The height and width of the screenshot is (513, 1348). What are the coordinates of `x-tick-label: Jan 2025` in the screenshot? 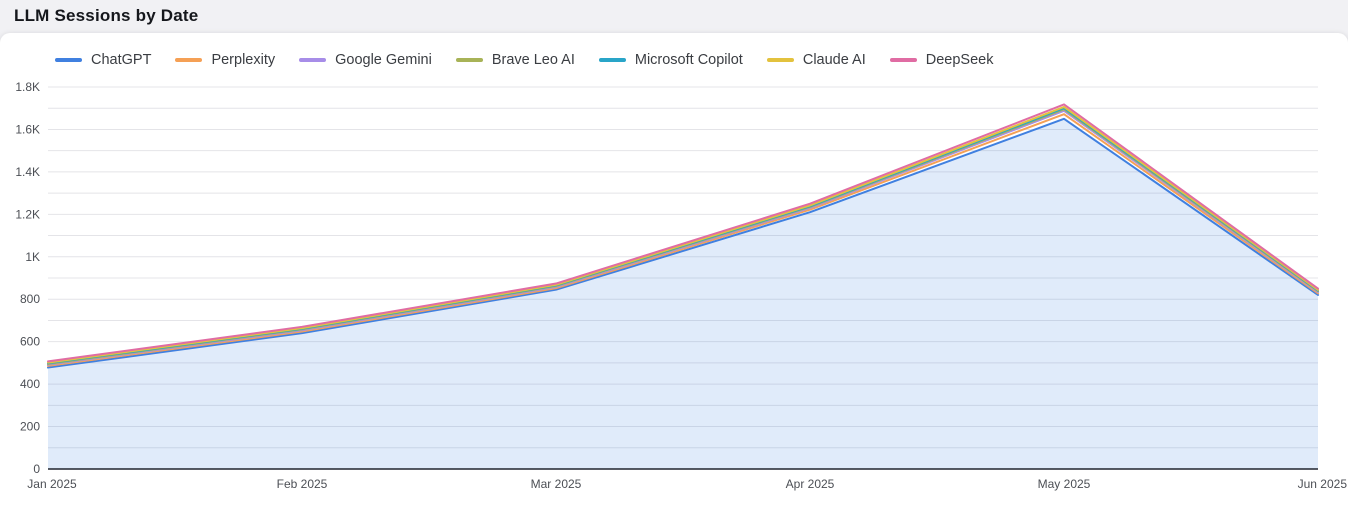 It's located at (52, 484).